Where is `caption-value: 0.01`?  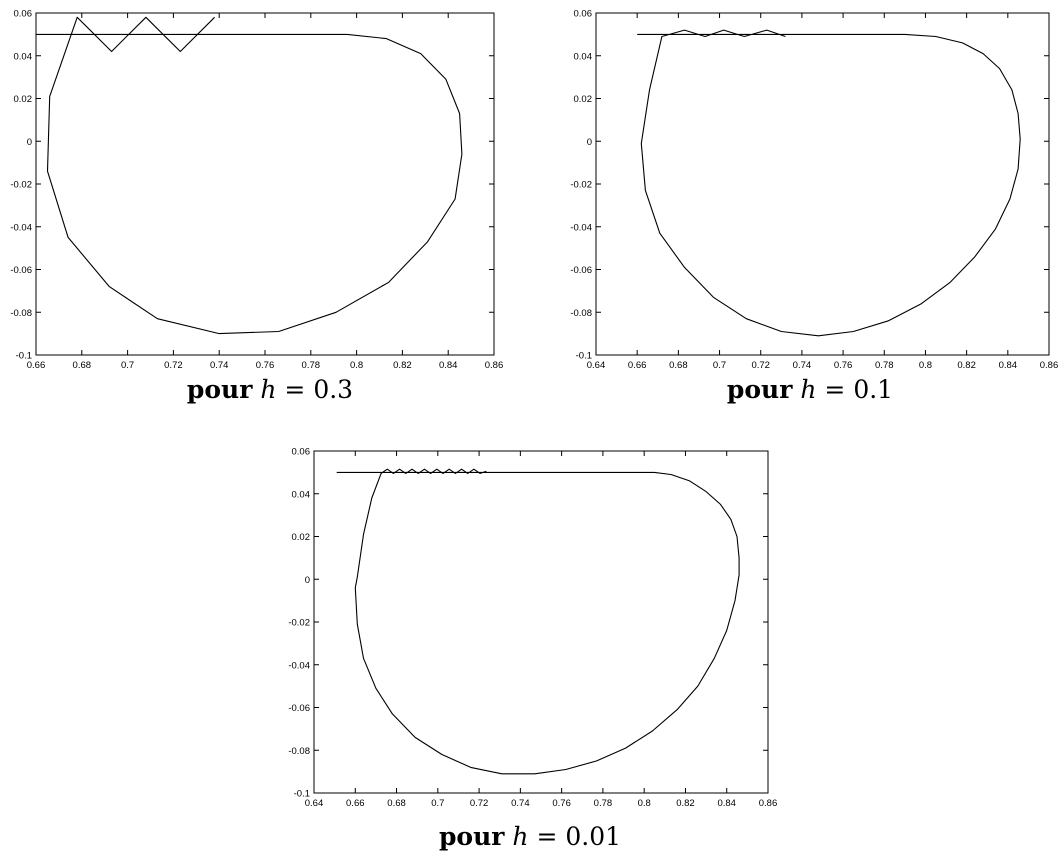
caption-value: 0.01 is located at coordinates (593, 836).